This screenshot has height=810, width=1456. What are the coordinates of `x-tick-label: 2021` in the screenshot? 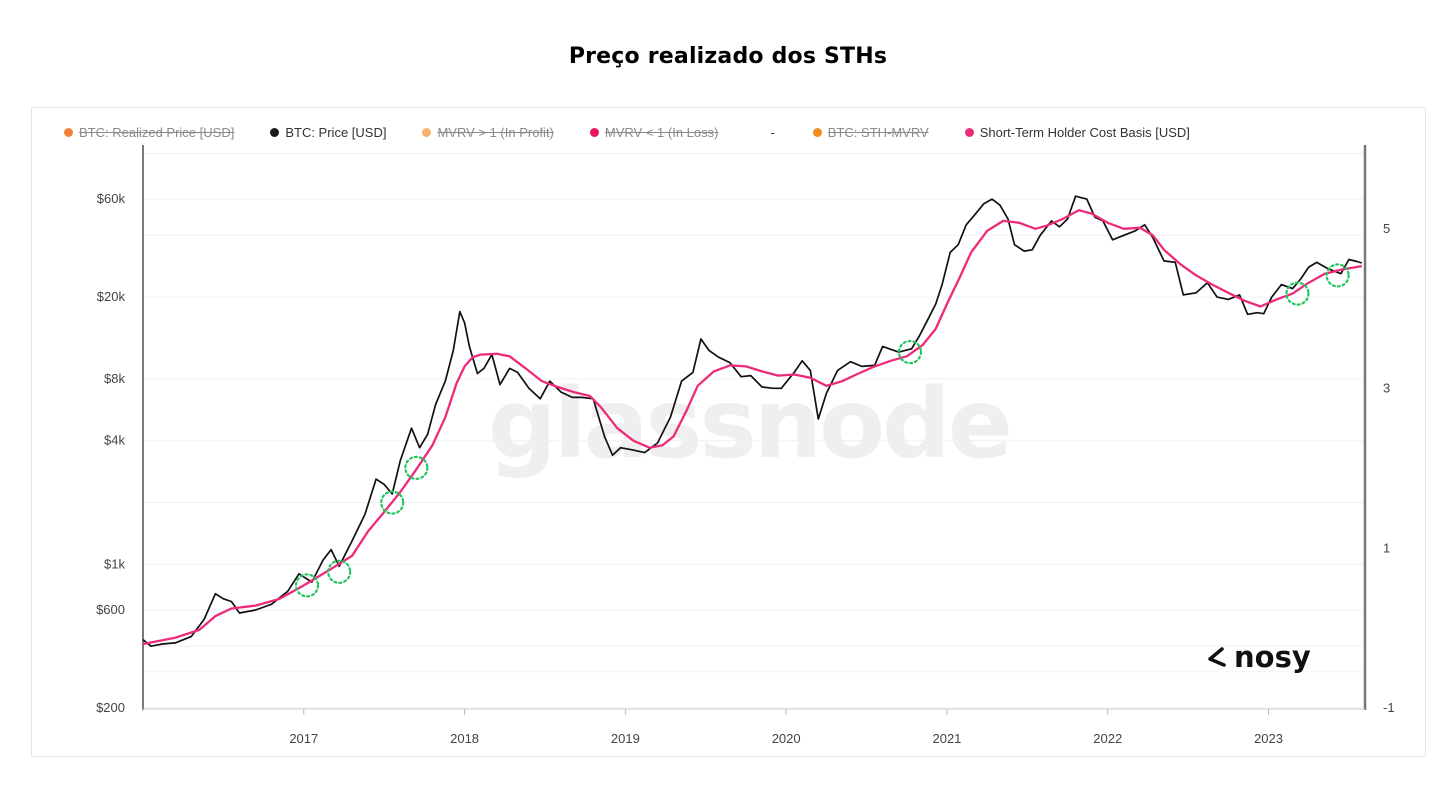 It's located at (946, 738).